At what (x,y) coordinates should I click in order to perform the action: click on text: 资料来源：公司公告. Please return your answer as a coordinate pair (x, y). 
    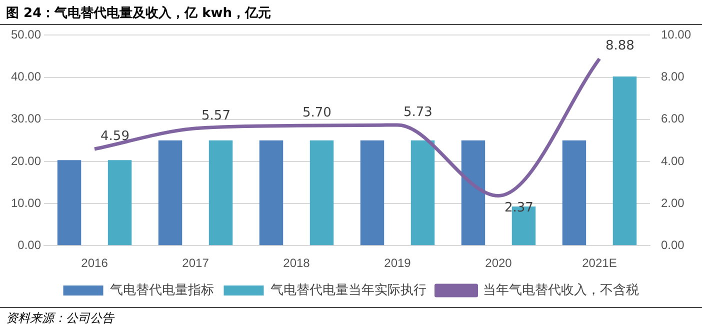
    Looking at the image, I should click on (351, 318).